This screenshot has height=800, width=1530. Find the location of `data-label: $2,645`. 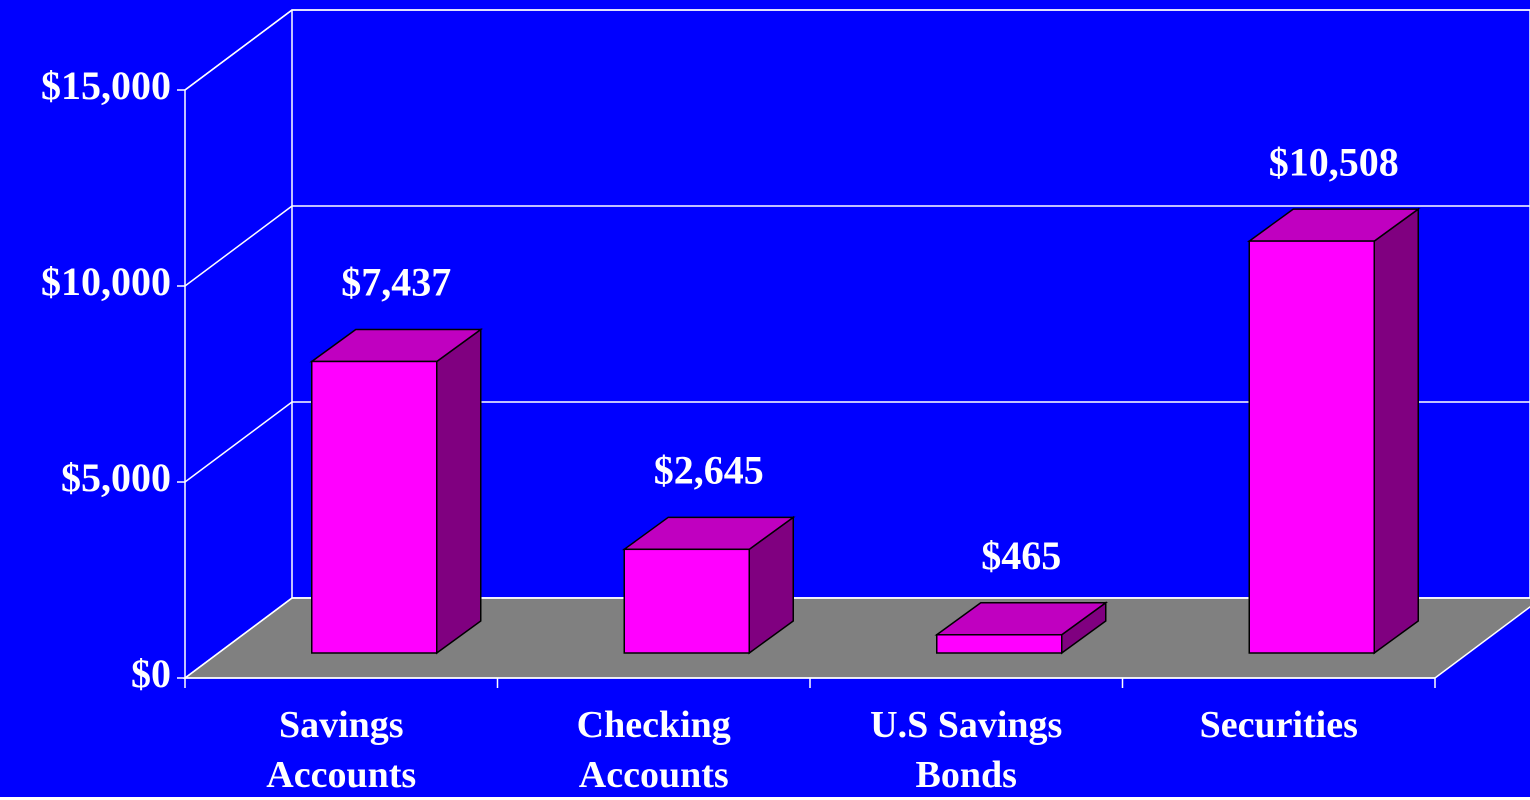

data-label: $2,645 is located at coordinates (709, 469).